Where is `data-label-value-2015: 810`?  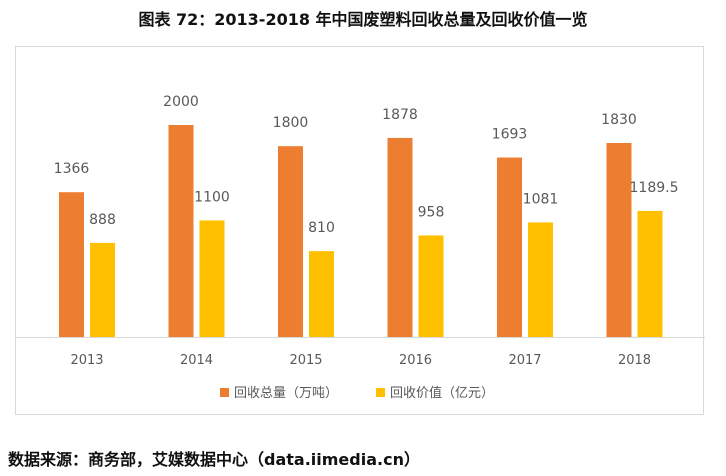
data-label-value-2015: 810 is located at coordinates (321, 228).